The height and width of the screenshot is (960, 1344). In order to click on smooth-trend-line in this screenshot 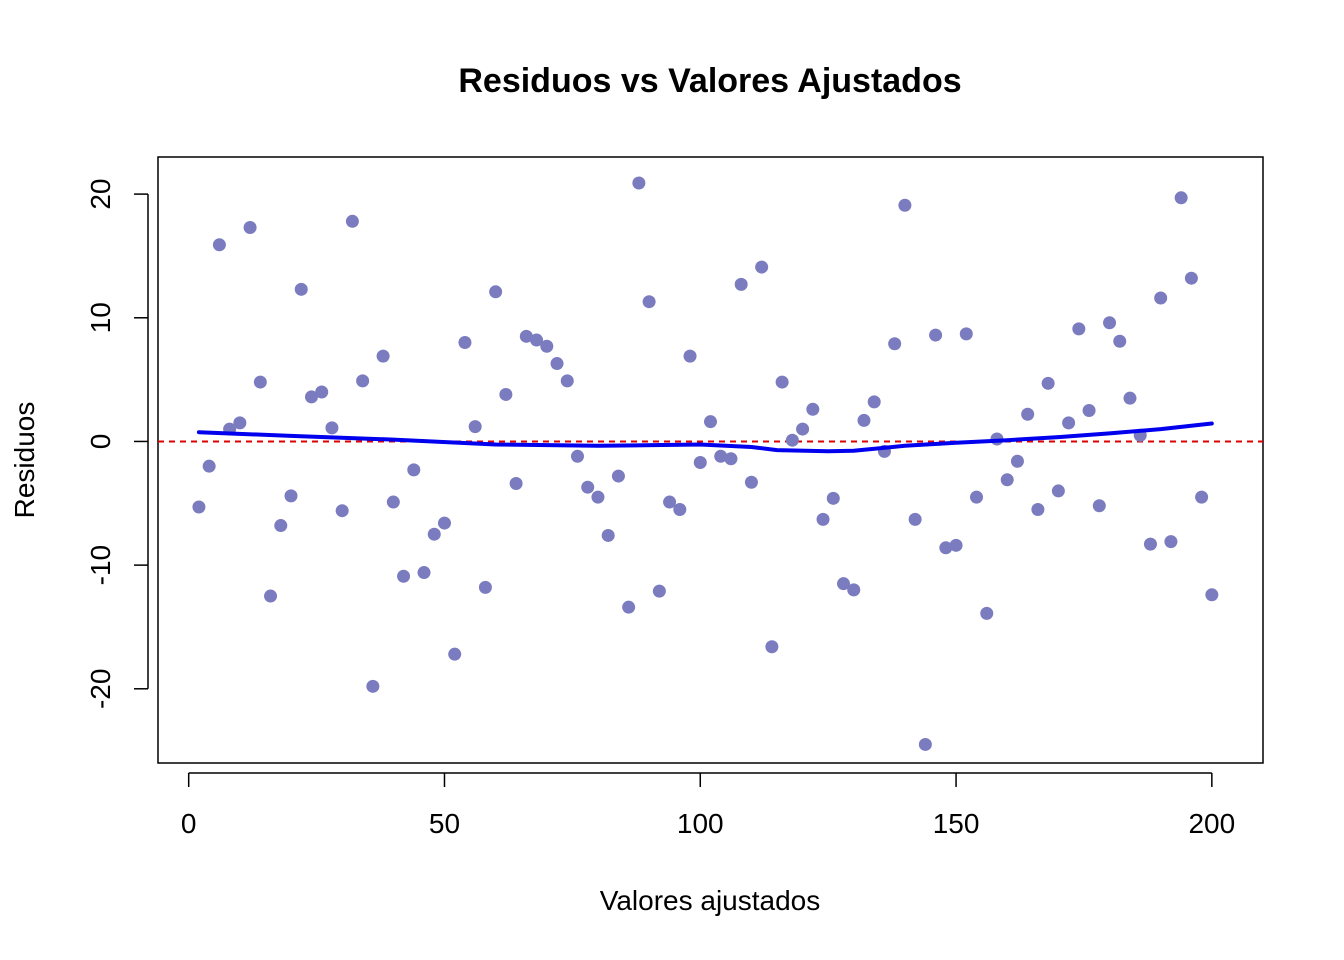, I will do `click(705, 437)`.